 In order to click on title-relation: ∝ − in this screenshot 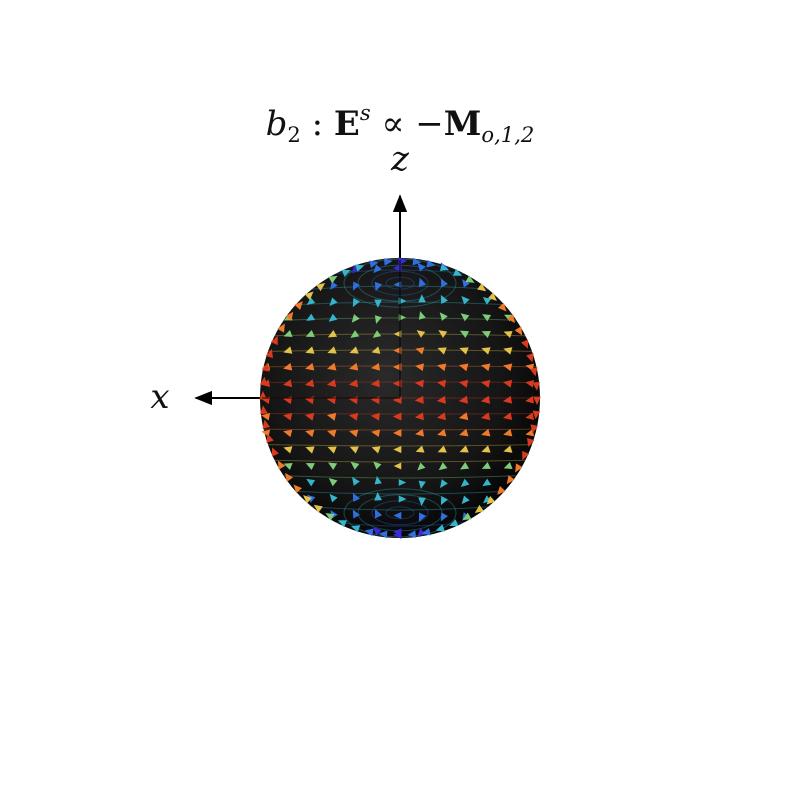, I will do `click(407, 124)`.